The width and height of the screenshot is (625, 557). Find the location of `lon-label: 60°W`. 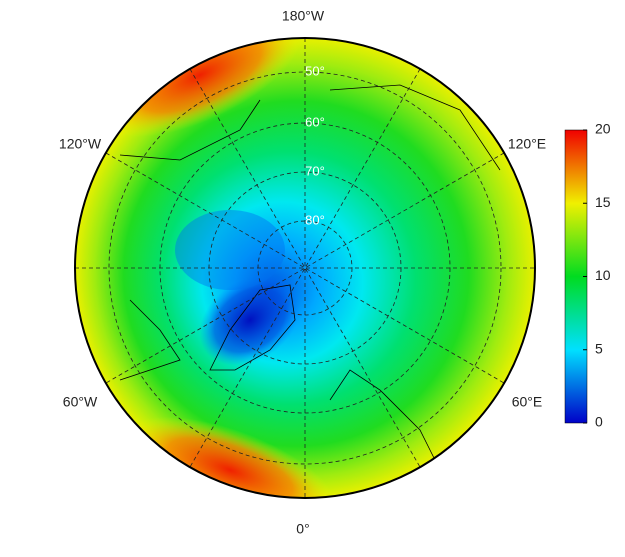

lon-label: 60°W is located at coordinates (80, 402).